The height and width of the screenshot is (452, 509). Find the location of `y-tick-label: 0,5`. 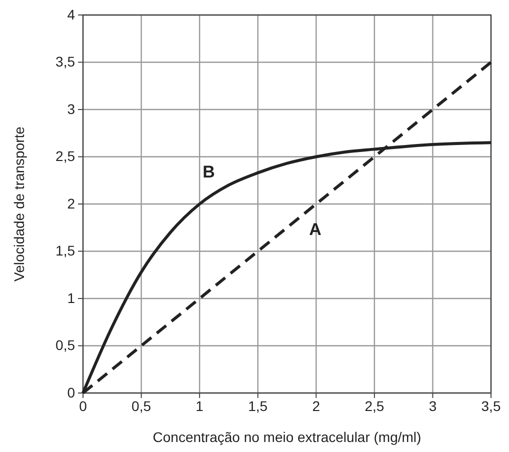

y-tick-label: 0,5 is located at coordinates (66, 345).